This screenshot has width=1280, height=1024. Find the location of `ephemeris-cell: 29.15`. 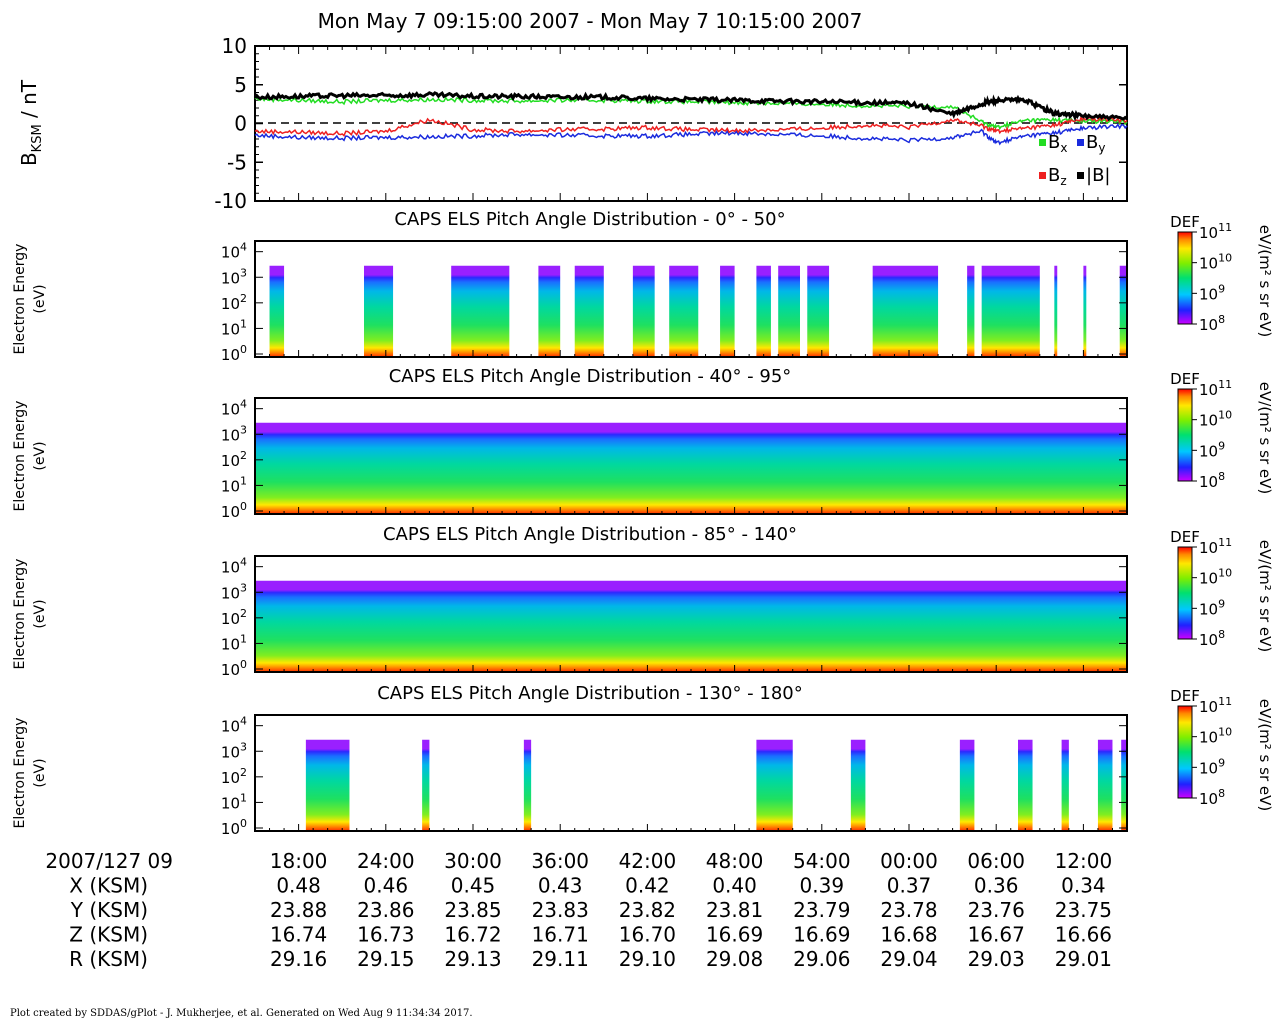

ephemeris-cell: 29.15 is located at coordinates (385, 959).